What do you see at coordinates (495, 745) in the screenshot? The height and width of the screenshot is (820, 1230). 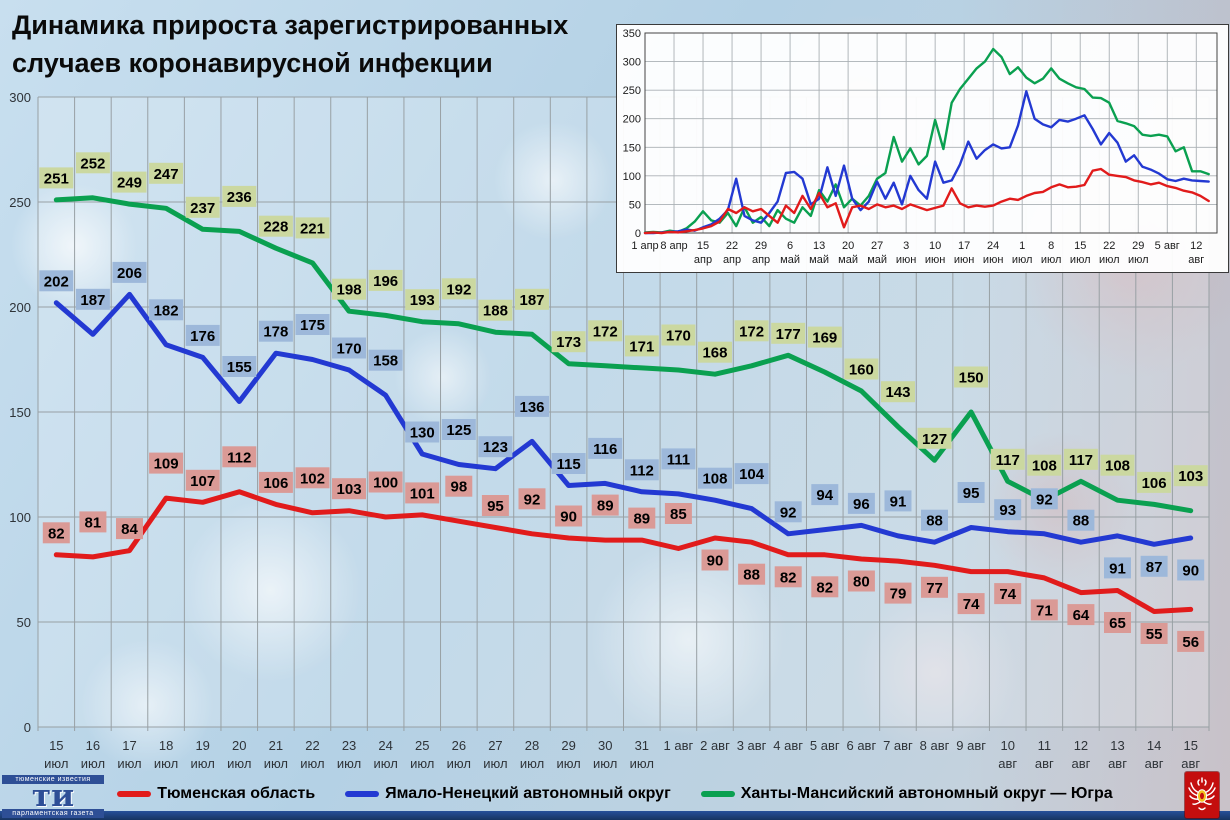 I see `svg-text: 27` at bounding box center [495, 745].